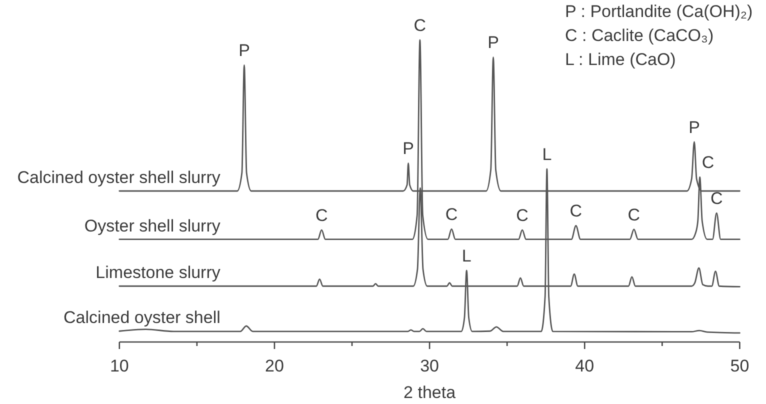 Image resolution: width=766 pixels, height=404 pixels. Describe the element at coordinates (639, 35) in the screenshot. I see `annotation: C : Caclite (CaCO₃)` at that location.